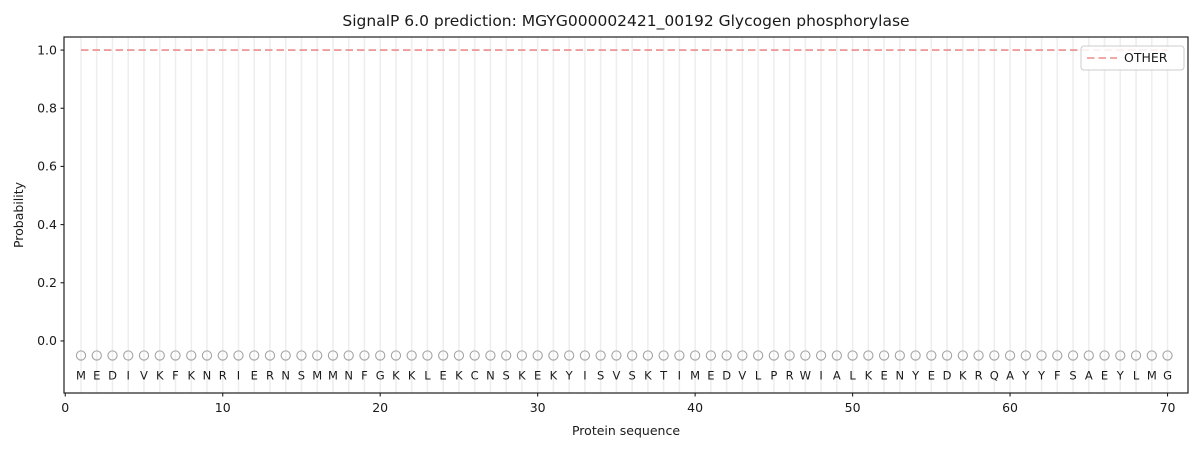 The image size is (1200, 450). What do you see at coordinates (538, 407) in the screenshot?
I see `x-tick-label: 30` at bounding box center [538, 407].